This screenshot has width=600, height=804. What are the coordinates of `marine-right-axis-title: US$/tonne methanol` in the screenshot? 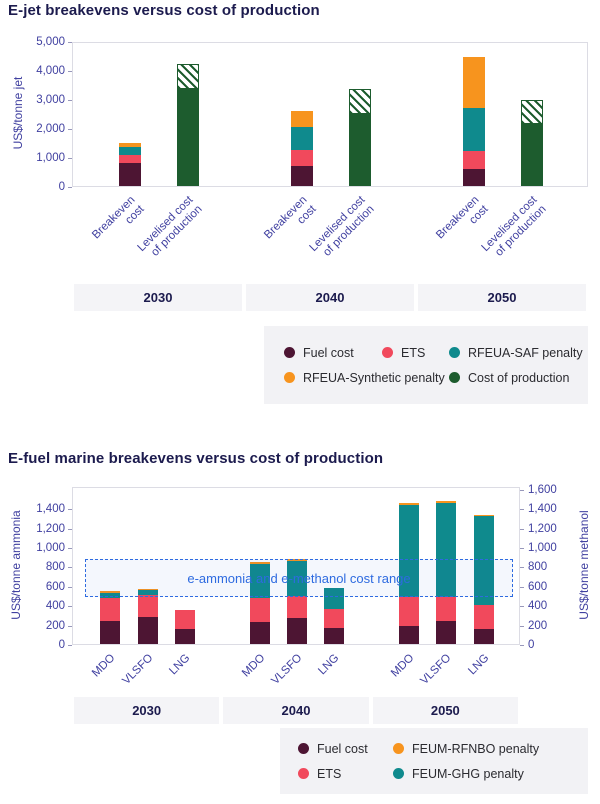 It's located at (584, 565).